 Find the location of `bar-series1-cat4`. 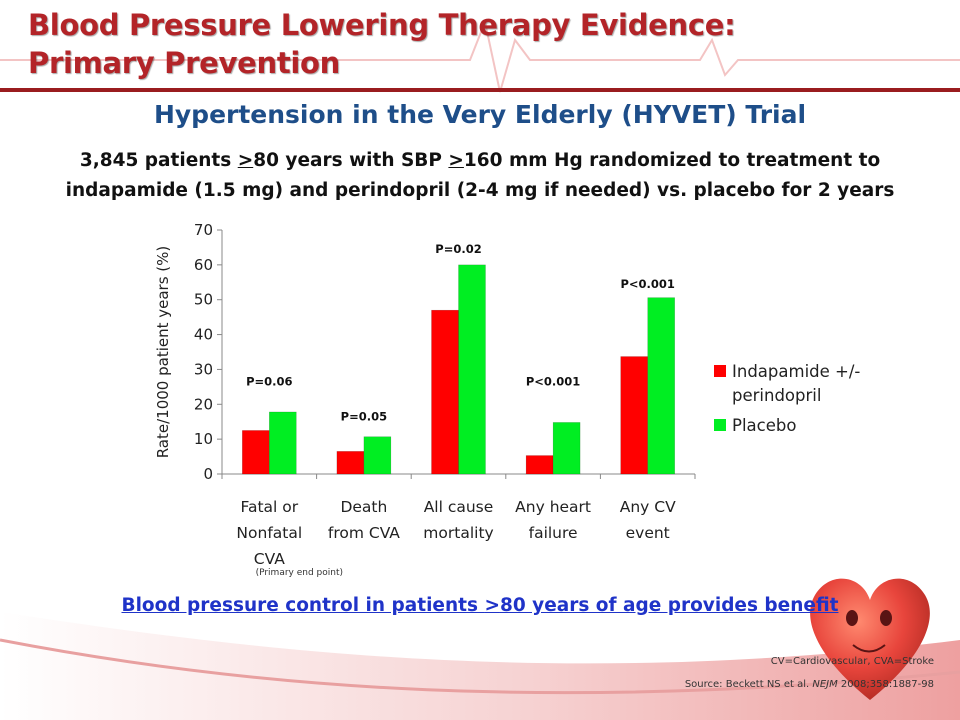

bar-series1-cat4 is located at coordinates (539, 465).